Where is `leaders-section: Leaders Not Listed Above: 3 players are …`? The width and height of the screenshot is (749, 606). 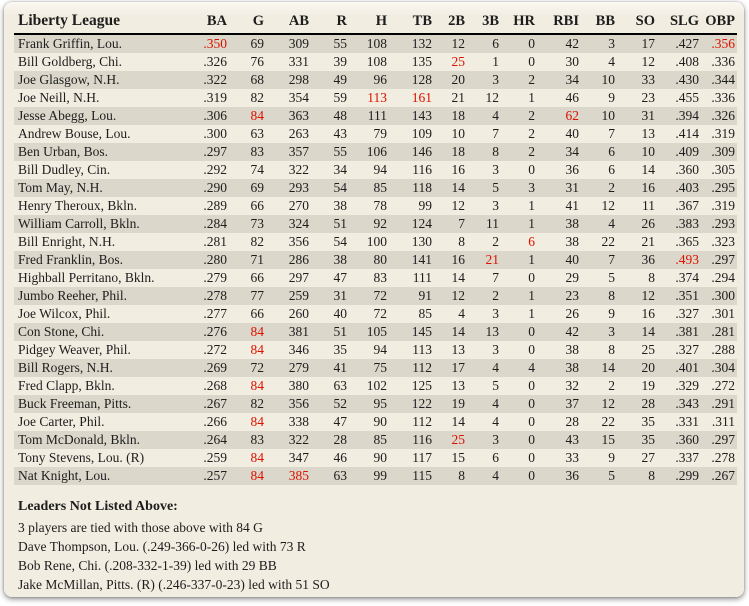 leaders-section: Leaders Not Listed Above: 3 players are … is located at coordinates (376, 546).